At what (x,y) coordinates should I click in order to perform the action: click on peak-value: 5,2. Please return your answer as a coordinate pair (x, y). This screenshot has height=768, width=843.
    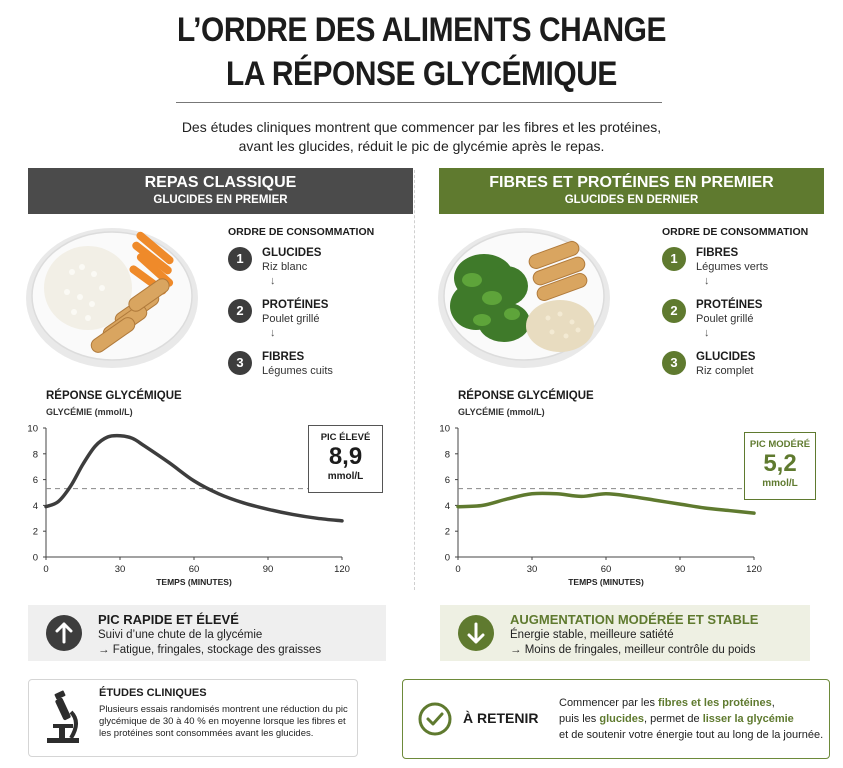
    Looking at the image, I should click on (780, 463).